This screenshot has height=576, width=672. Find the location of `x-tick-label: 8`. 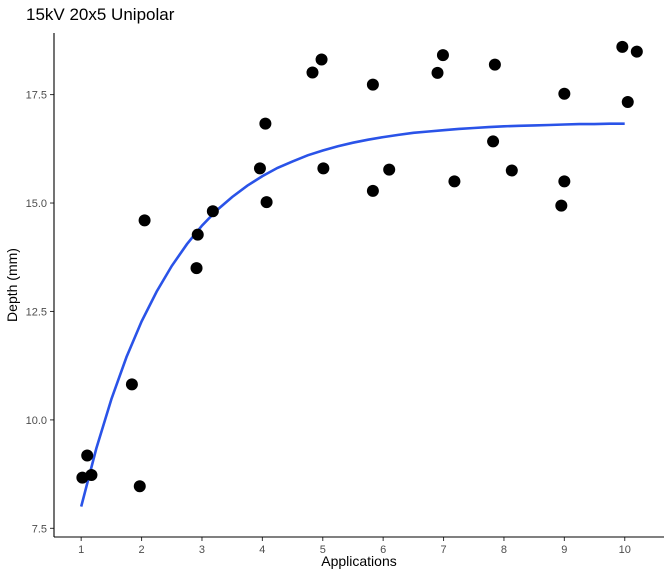

x-tick-label: 8 is located at coordinates (504, 550).